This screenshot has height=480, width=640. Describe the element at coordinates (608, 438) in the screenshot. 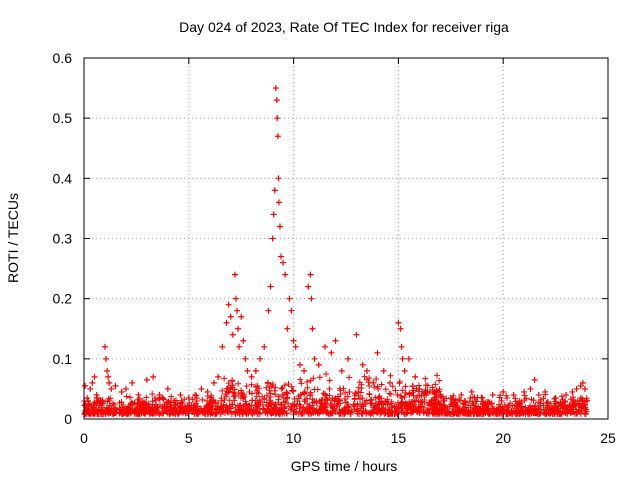

I see `x-tick-label: 25` at that location.